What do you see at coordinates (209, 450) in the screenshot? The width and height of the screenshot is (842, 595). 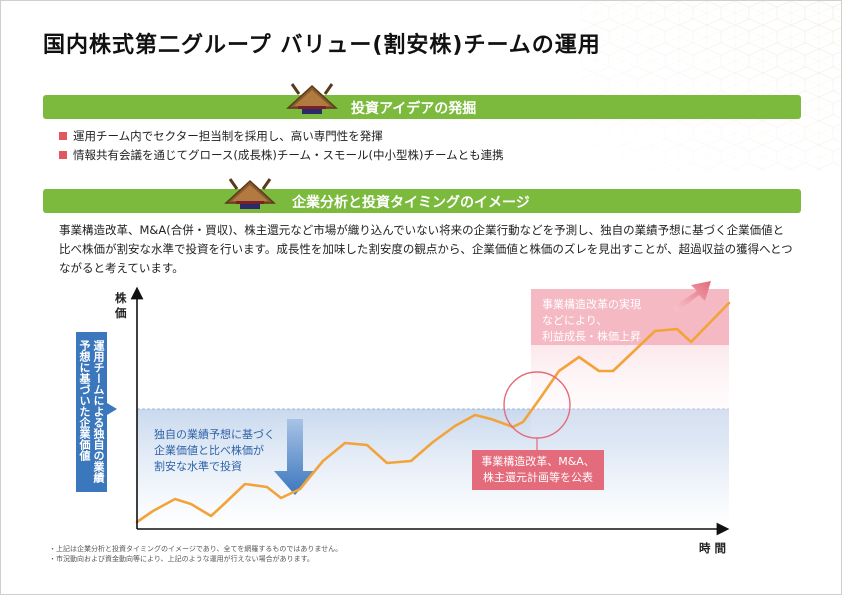 I see `note-line: 企業価値と比べ株価が` at bounding box center [209, 450].